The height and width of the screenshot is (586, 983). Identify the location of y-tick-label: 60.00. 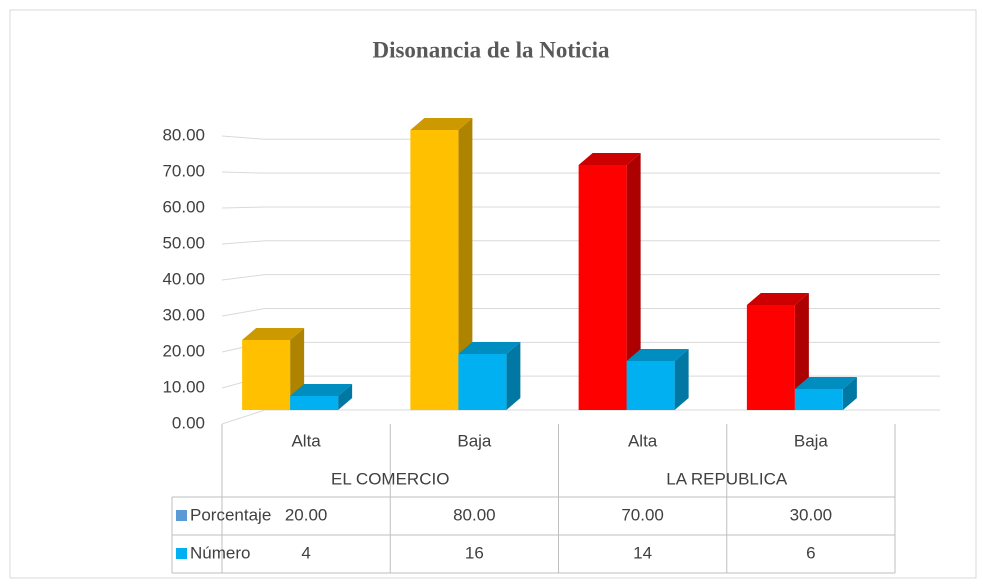
(183, 206).